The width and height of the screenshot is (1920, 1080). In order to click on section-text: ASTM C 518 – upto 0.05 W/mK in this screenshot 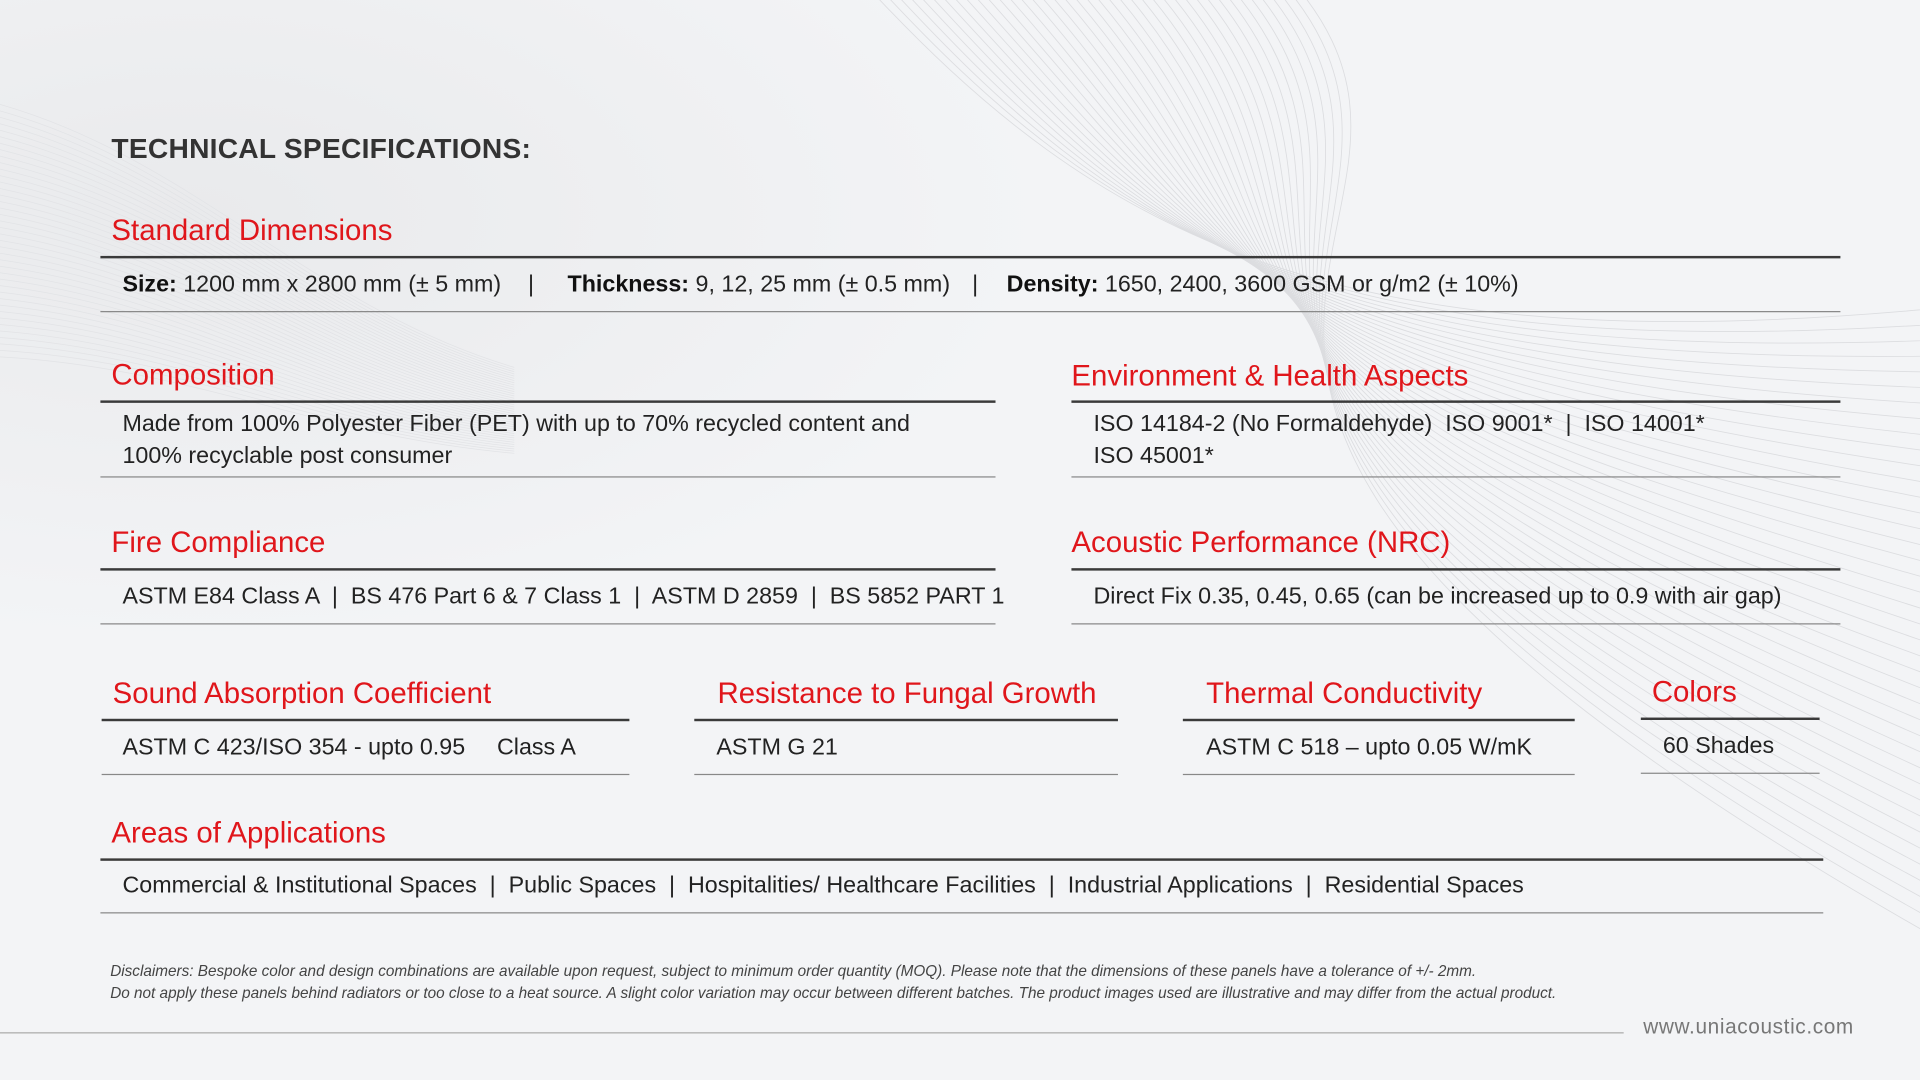, I will do `click(1369, 747)`.